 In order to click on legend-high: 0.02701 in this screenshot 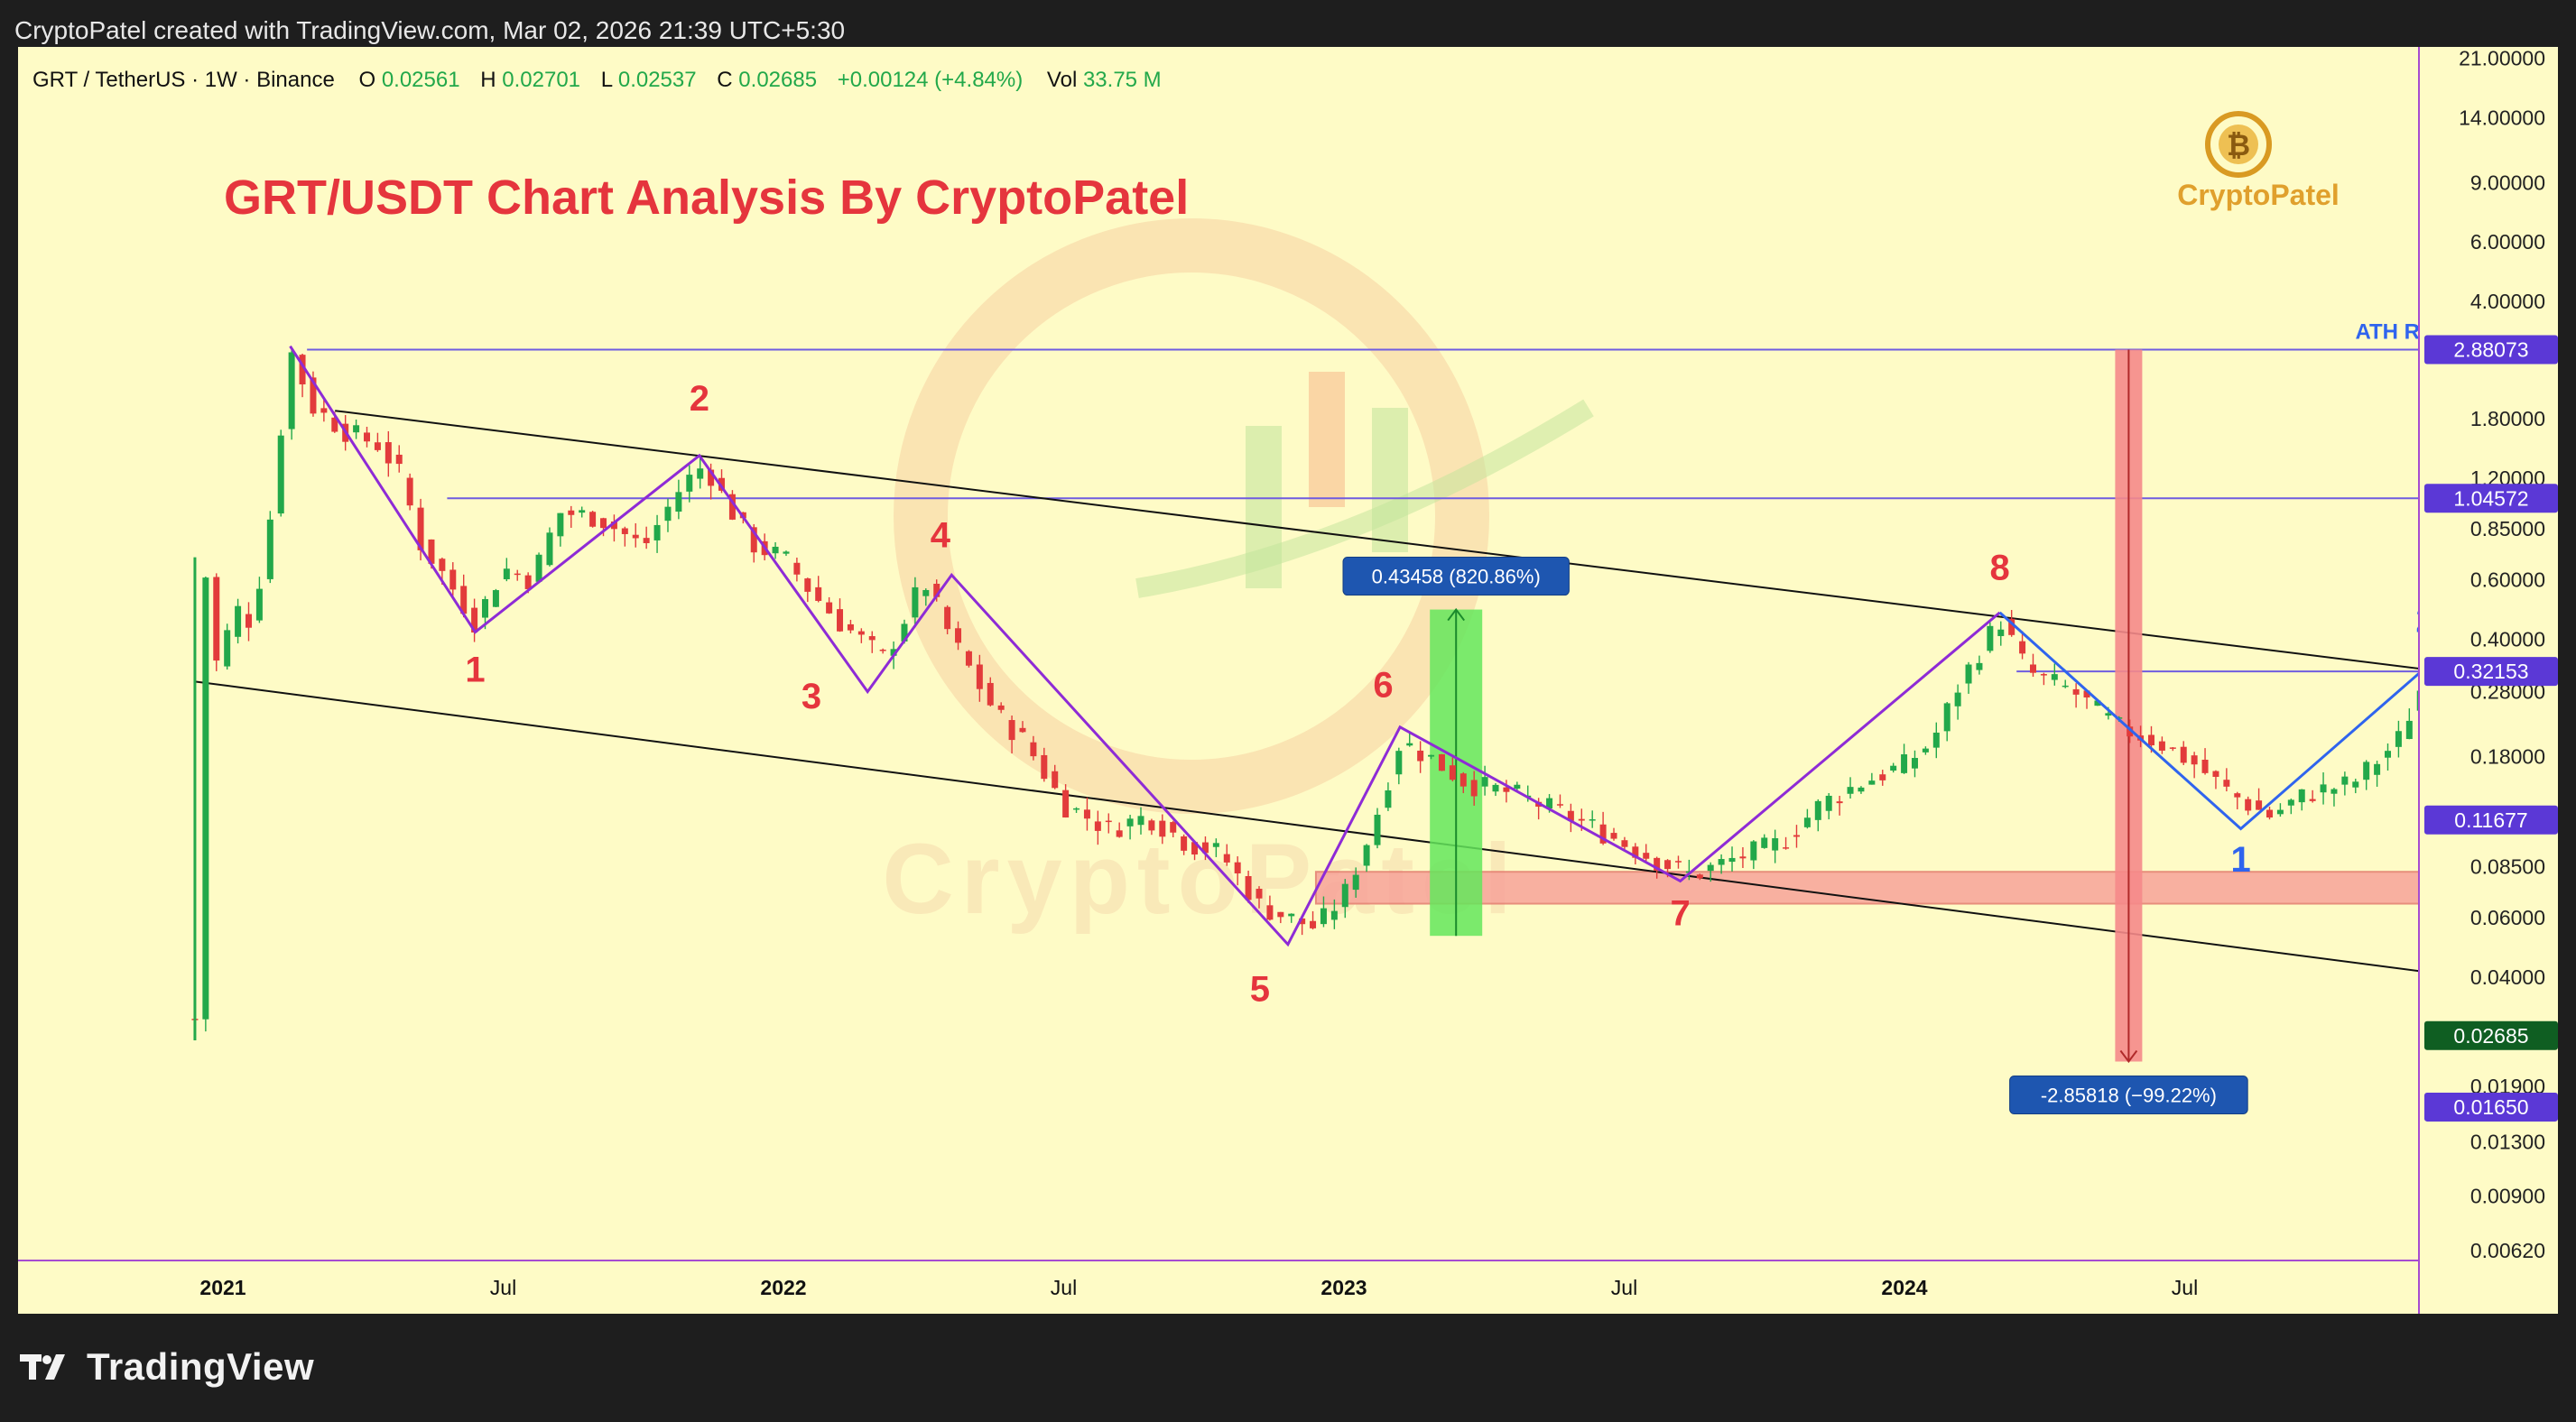, I will do `click(541, 80)`.